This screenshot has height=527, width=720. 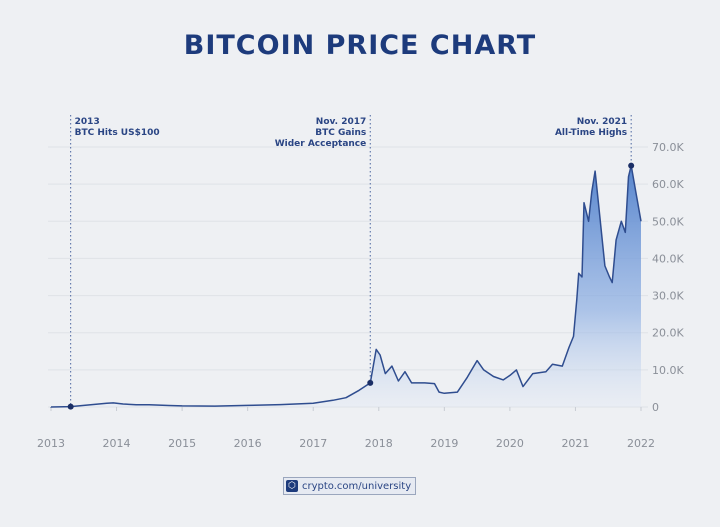 I want to click on annotation-text: Nov. 2017, so click(x=341, y=122).